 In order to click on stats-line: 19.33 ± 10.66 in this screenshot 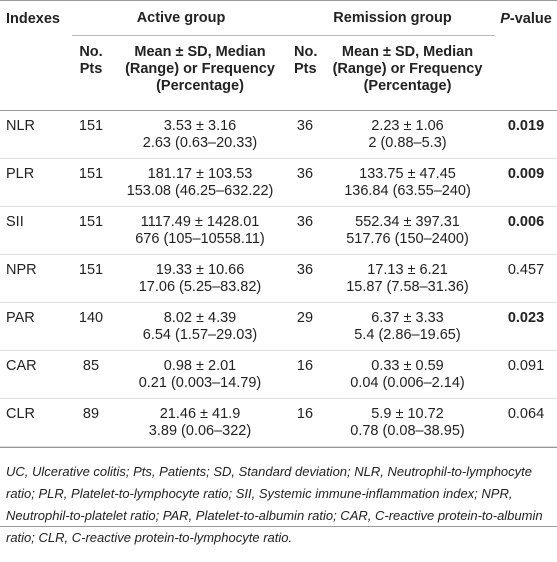, I will do `click(200, 270)`.